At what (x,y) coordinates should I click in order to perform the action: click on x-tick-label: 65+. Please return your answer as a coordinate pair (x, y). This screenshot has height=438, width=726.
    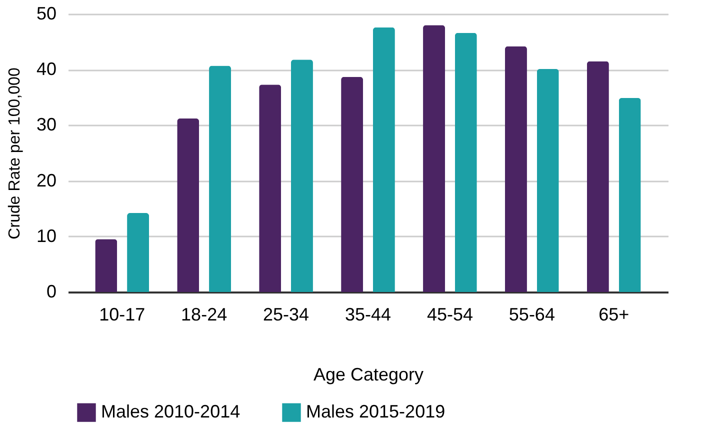
    Looking at the image, I should click on (614, 314).